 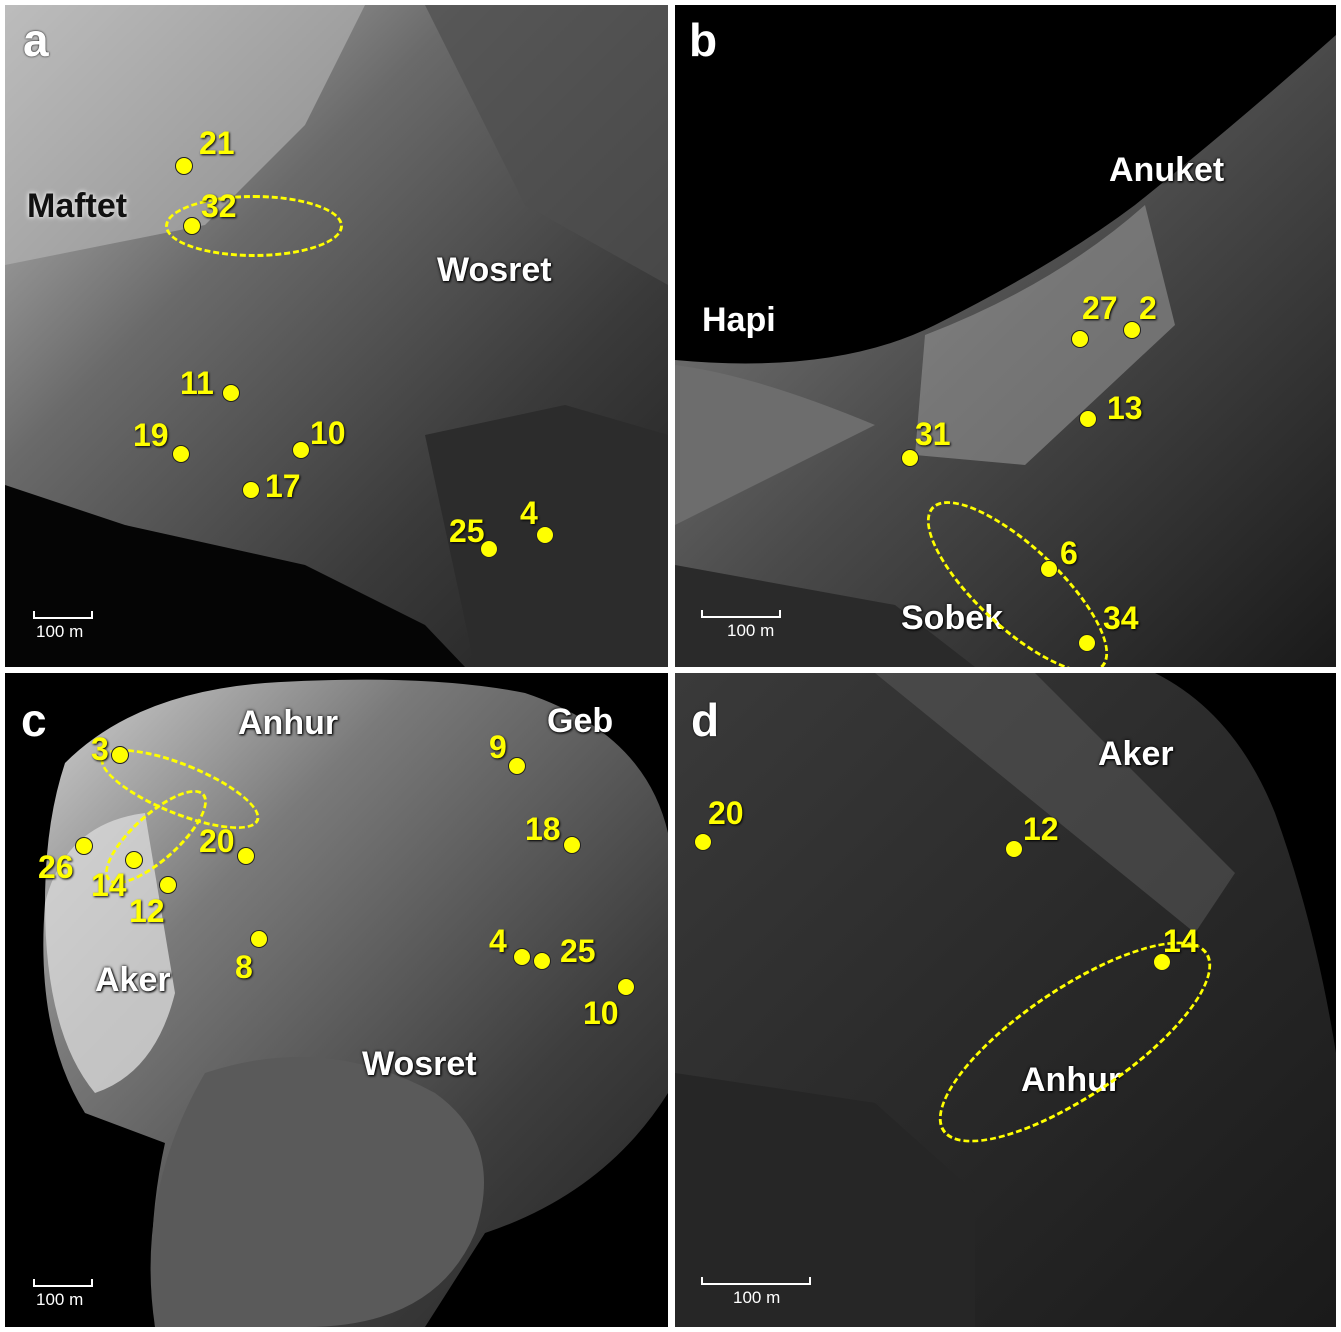 What do you see at coordinates (580, 721) in the screenshot?
I see `region-label-geb: Geb` at bounding box center [580, 721].